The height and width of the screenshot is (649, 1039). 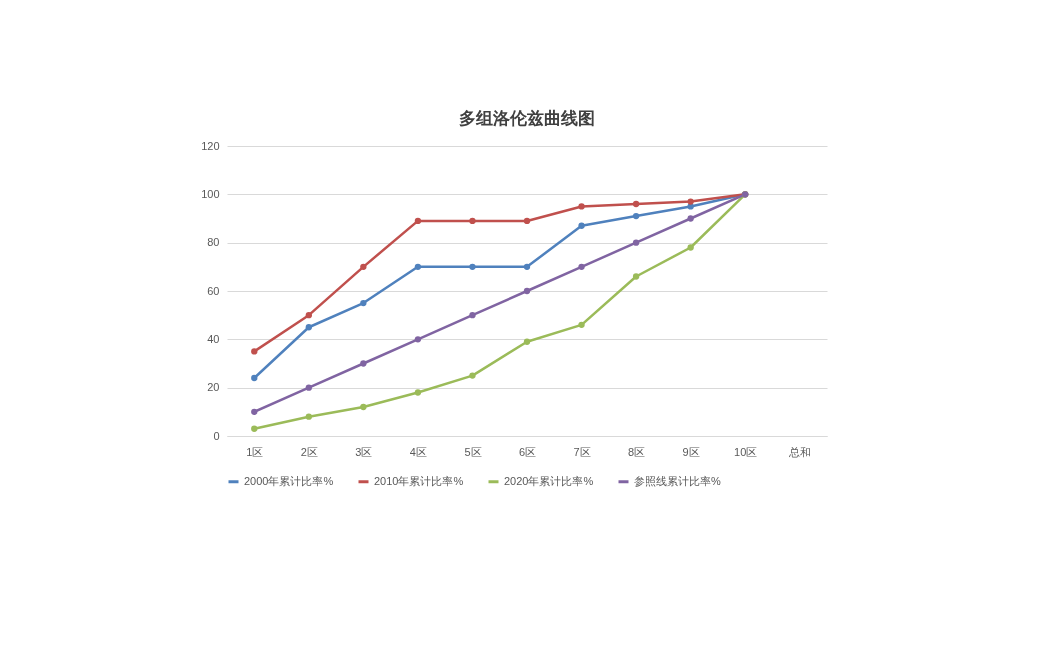 What do you see at coordinates (637, 451) in the screenshot?
I see `x-tick-label: 8区` at bounding box center [637, 451].